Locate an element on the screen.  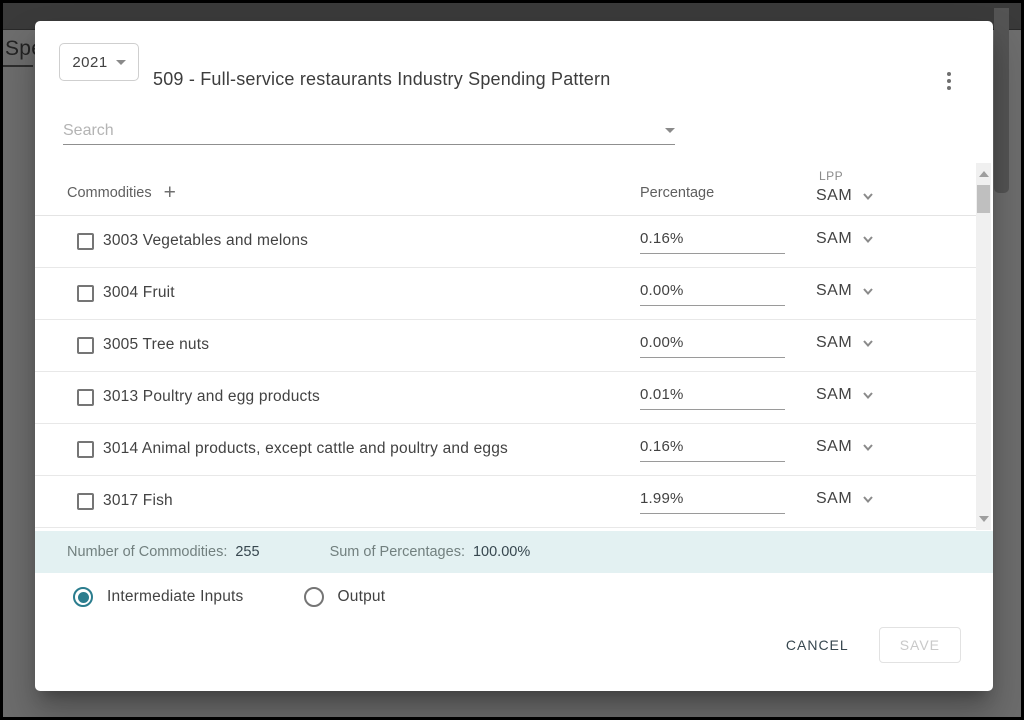
commodity-row: 3004 Fruit SAM is located at coordinates (506, 294).